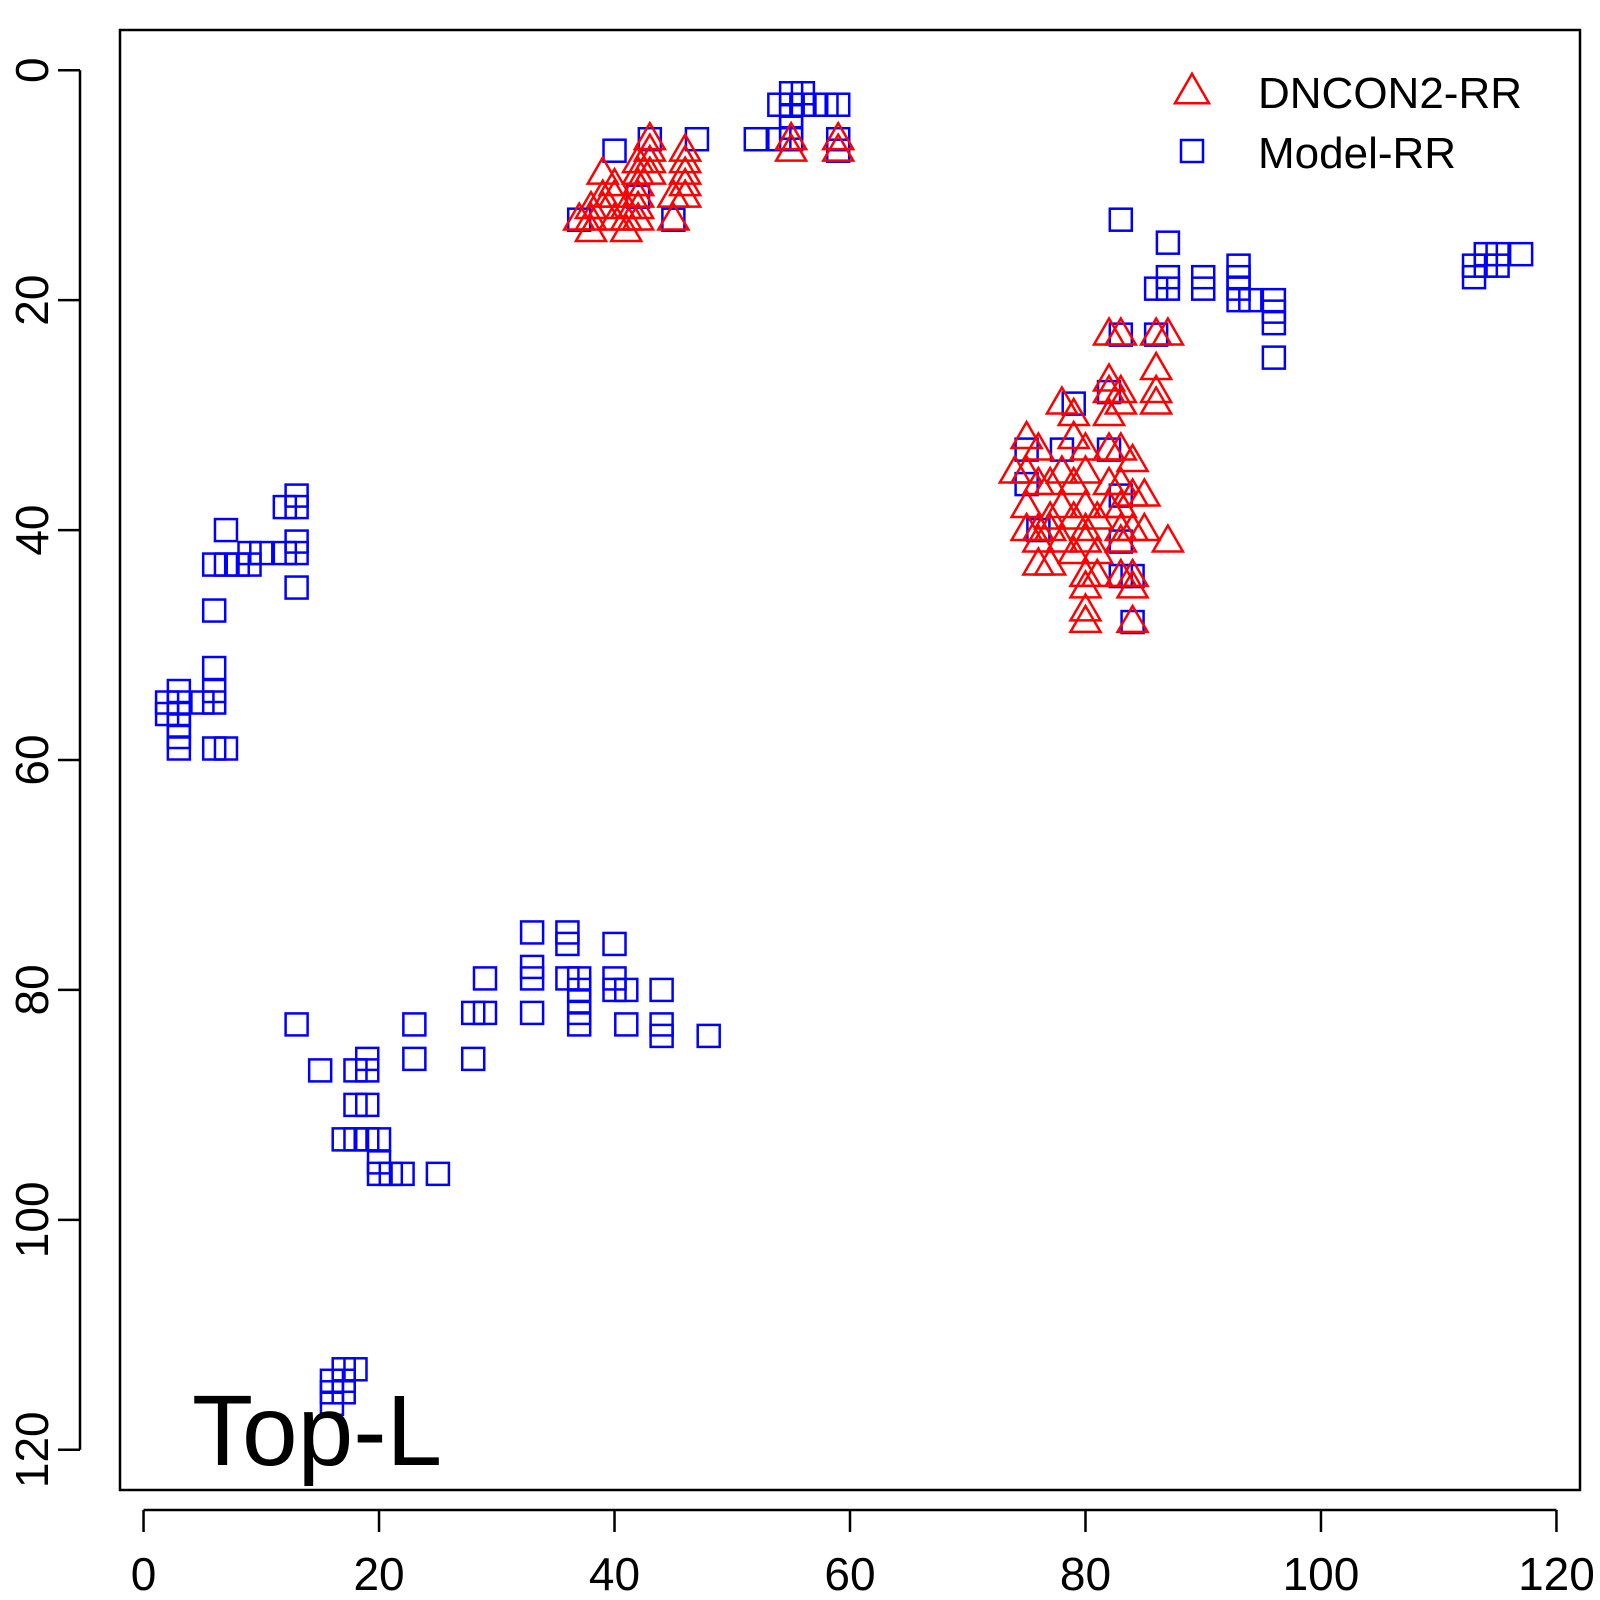  What do you see at coordinates (1347, 123) in the screenshot?
I see `legend: DNCON2-RR Model-RR` at bounding box center [1347, 123].